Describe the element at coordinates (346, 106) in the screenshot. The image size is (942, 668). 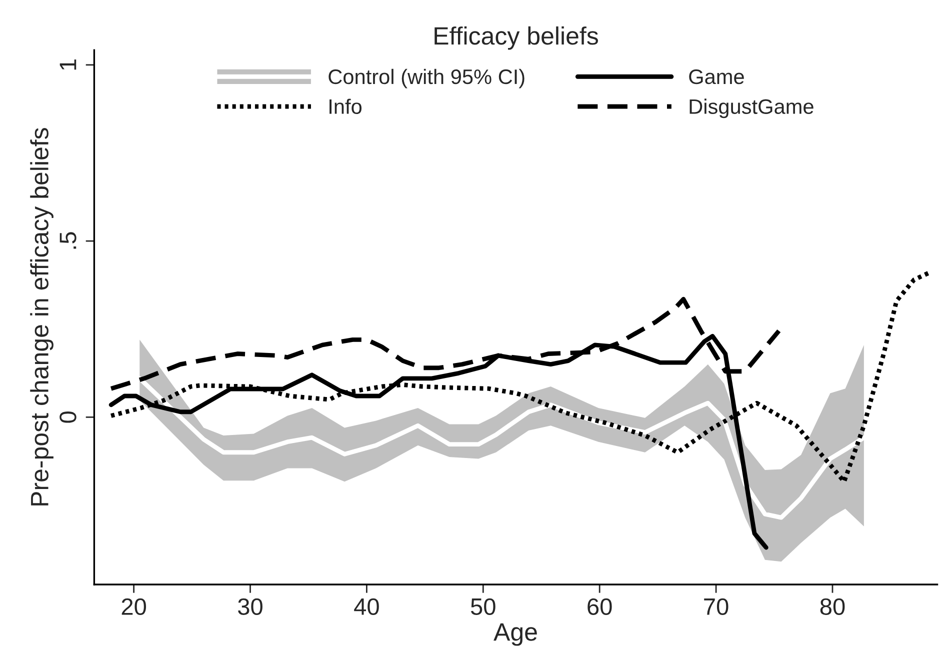
I see `legend-label: Info` at that location.